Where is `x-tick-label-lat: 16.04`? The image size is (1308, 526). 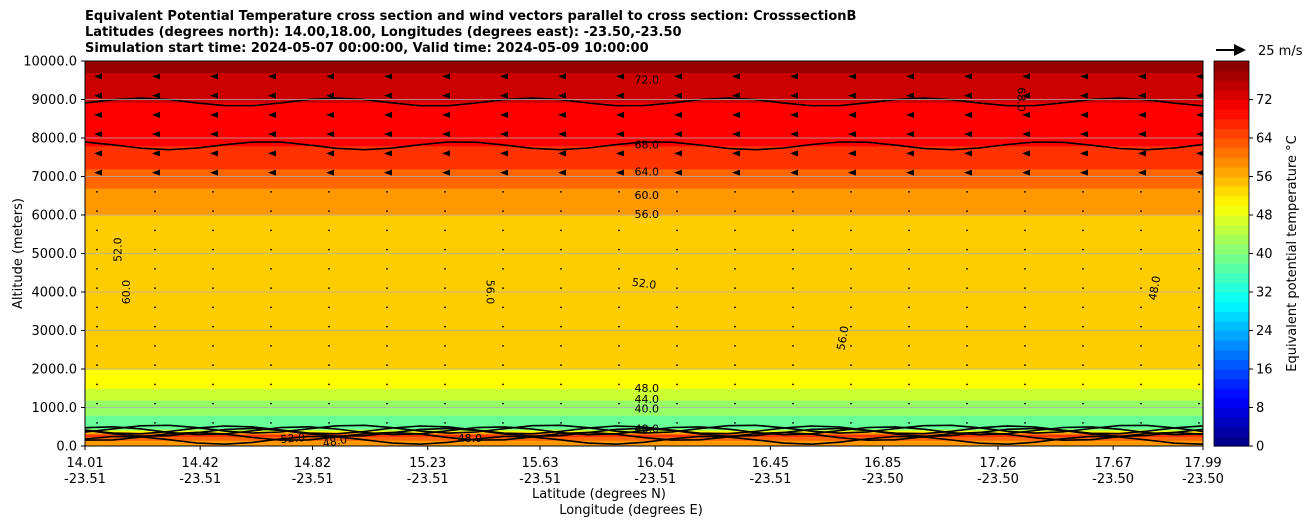 x-tick-label-lat: 16.04 is located at coordinates (655, 463).